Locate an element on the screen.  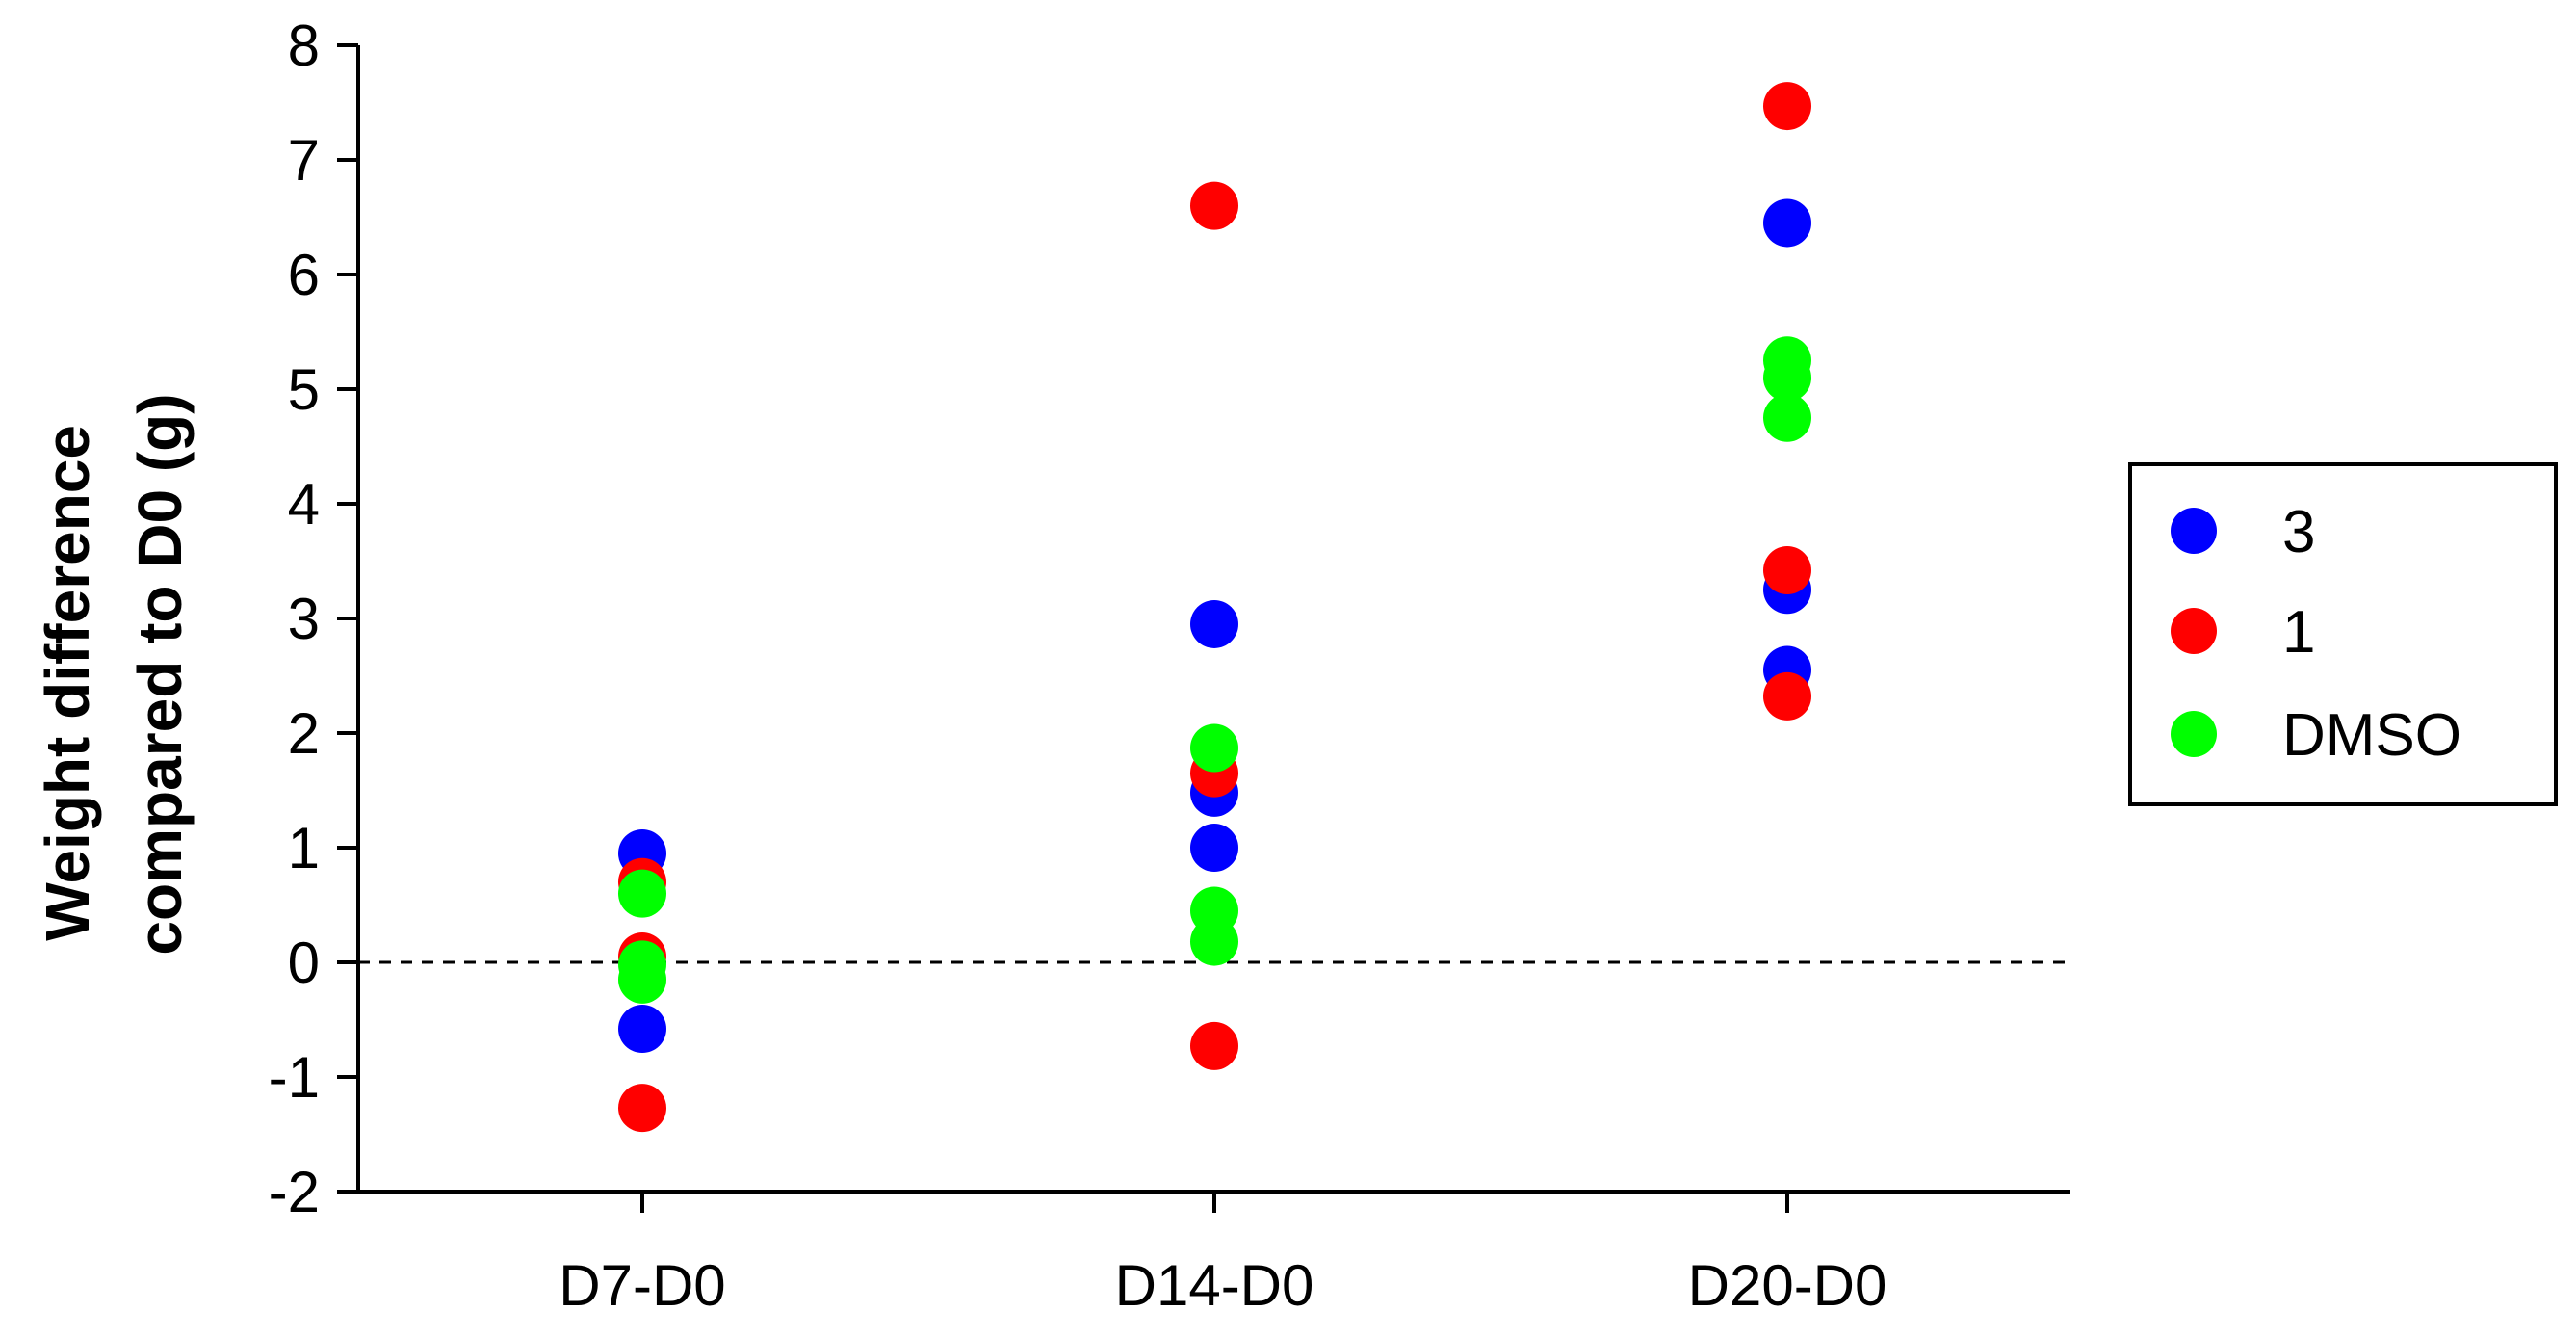
y-tick-label: 8 is located at coordinates (304, 45).